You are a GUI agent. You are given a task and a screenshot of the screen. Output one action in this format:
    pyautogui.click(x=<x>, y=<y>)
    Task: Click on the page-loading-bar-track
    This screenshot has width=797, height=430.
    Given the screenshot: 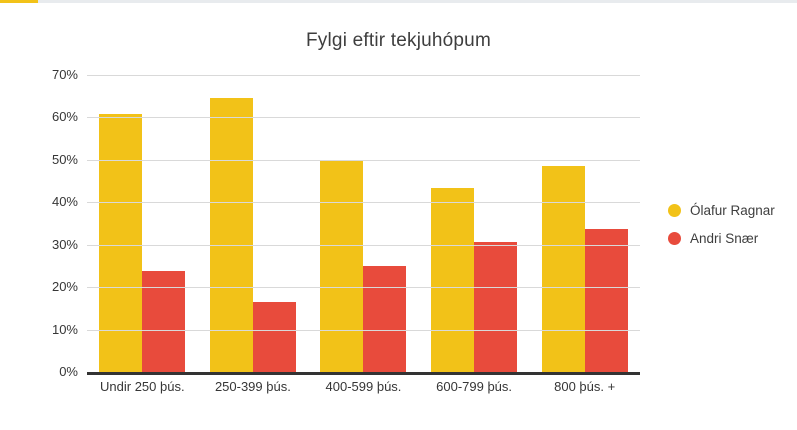 What is the action you would take?
    pyautogui.click(x=398, y=1)
    